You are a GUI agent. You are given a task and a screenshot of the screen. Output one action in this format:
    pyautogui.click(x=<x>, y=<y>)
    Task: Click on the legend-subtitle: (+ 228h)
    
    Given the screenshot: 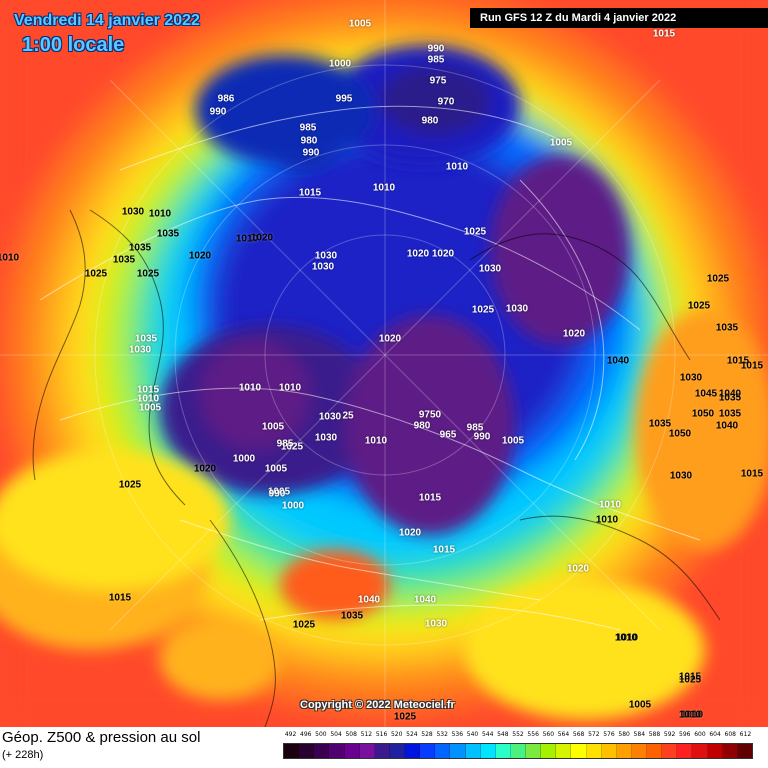 What is the action you would take?
    pyautogui.click(x=23, y=755)
    